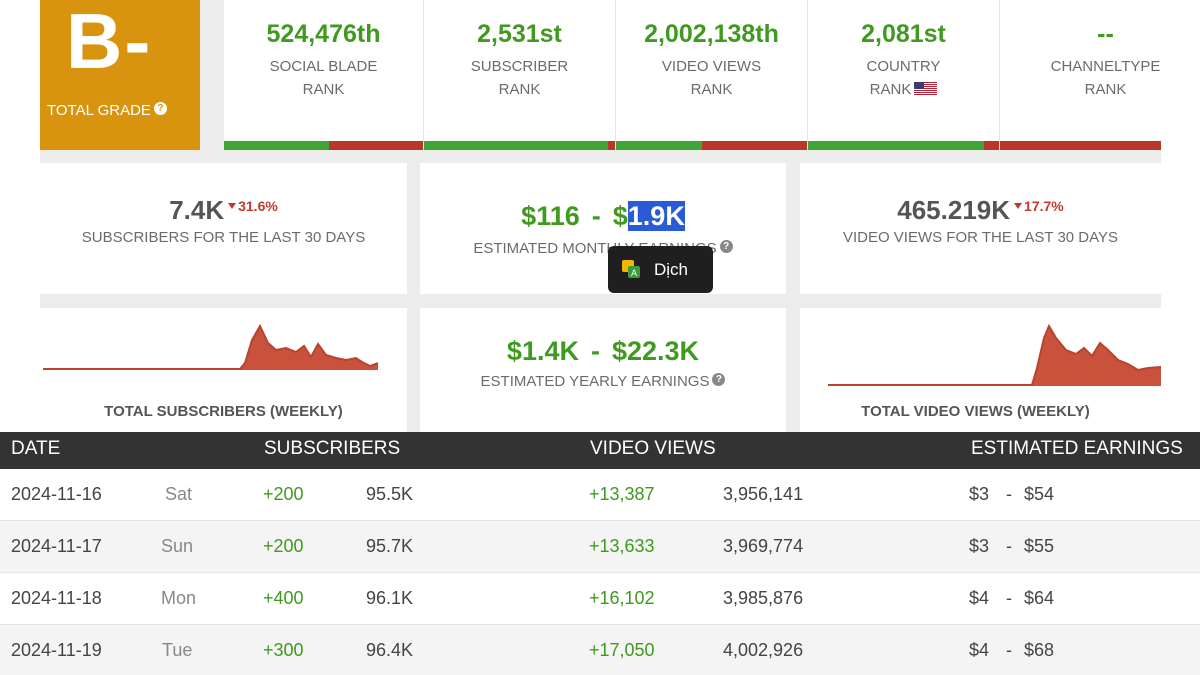 The height and width of the screenshot is (675, 1200). I want to click on rank-value: 2,531st, so click(519, 34).